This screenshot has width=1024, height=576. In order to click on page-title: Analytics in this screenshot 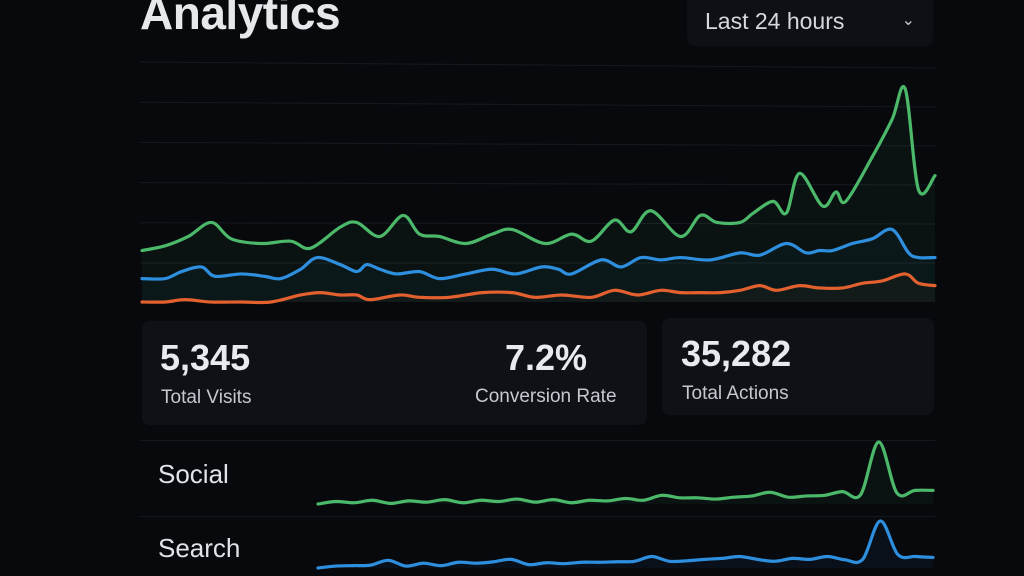, I will do `click(240, 19)`.